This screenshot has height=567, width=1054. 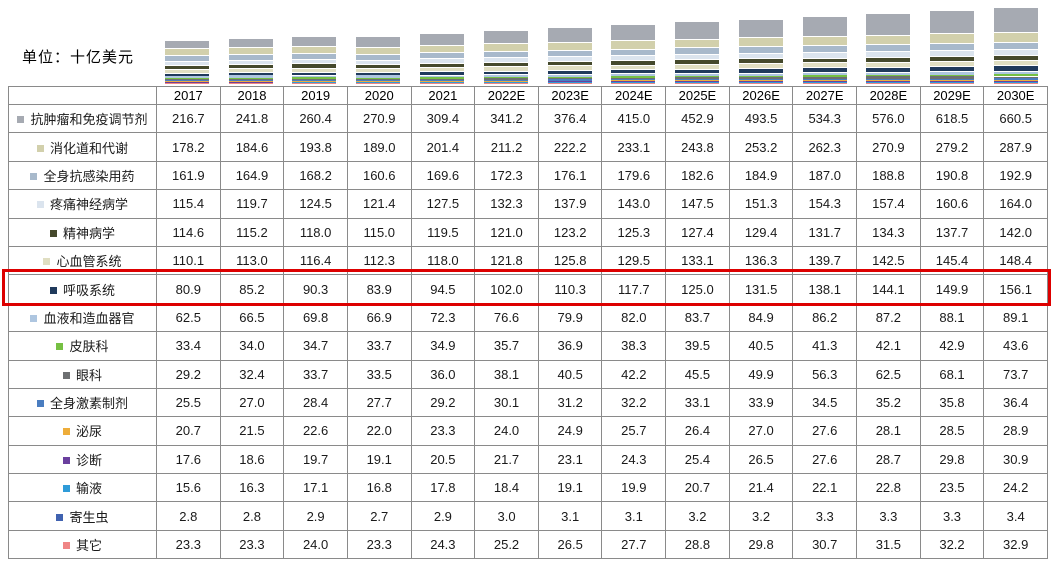 I want to click on stacked-bar-chart, so click(x=601, y=42).